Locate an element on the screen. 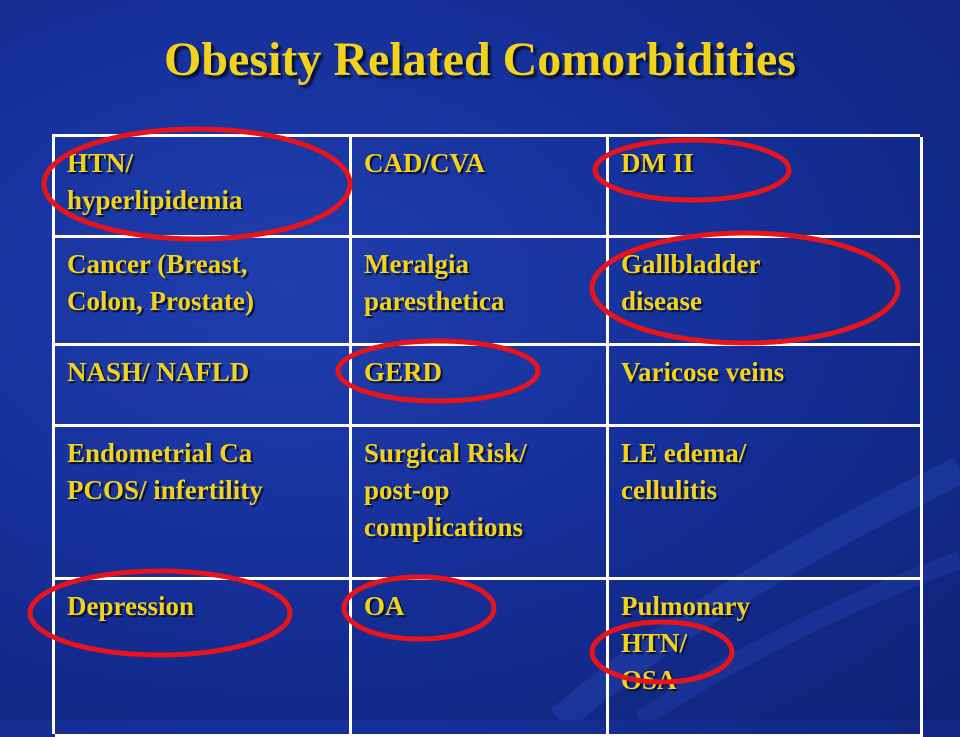 The width and height of the screenshot is (960, 737). table-cell: OA is located at coordinates (480, 658).